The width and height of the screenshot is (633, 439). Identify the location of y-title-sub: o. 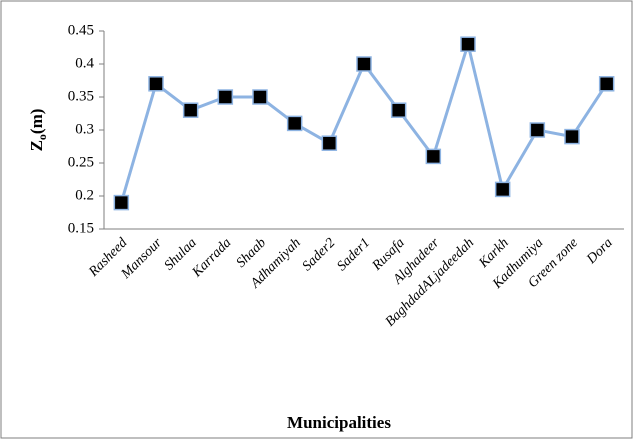
(42, 137).